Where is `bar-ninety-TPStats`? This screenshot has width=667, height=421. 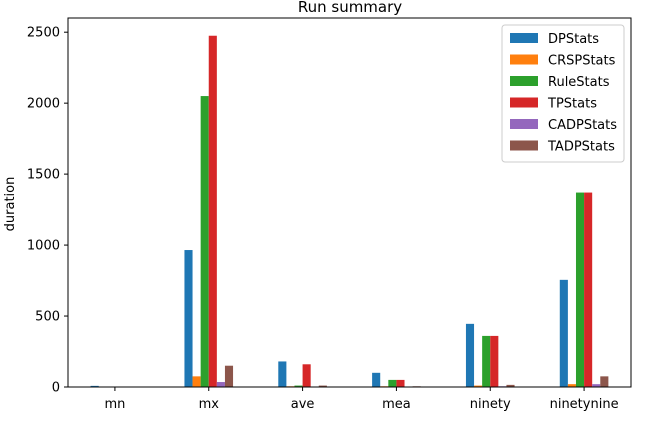 bar-ninety-TPStats is located at coordinates (494, 361).